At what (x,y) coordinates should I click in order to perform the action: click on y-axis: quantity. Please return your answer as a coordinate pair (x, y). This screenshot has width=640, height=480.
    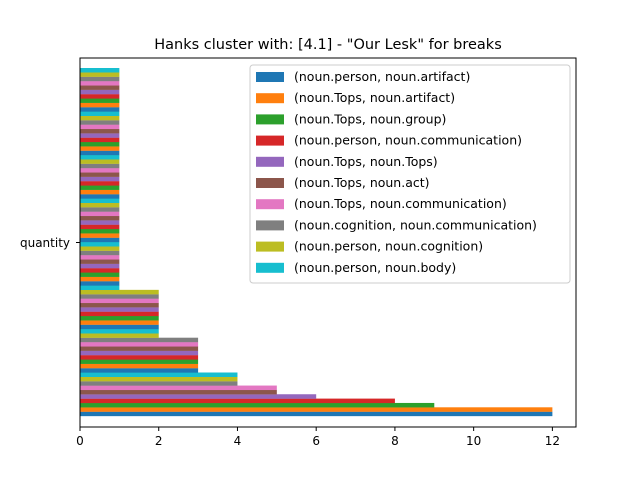
    Looking at the image, I should click on (50, 243).